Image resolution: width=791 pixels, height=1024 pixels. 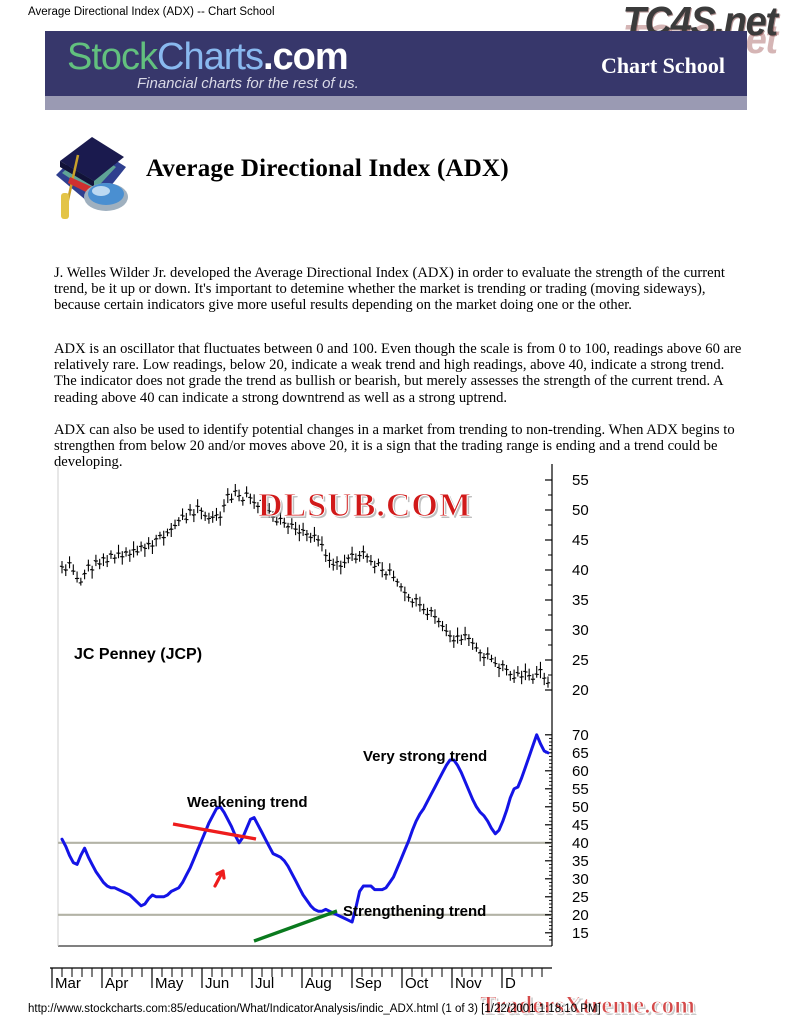 What do you see at coordinates (116, 983) in the screenshot?
I see `x-axis-month-label: Apr` at bounding box center [116, 983].